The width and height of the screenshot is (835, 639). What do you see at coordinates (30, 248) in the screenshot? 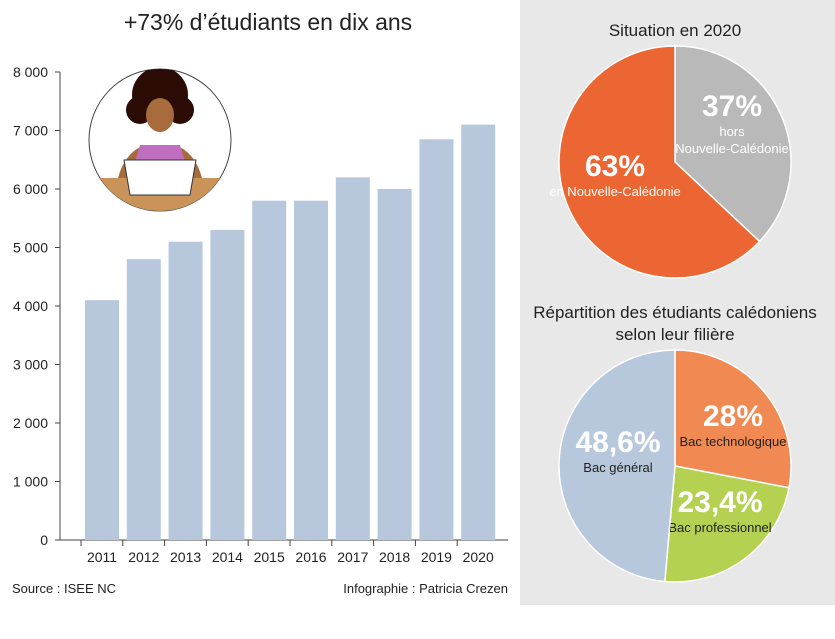
I see `y-tick-label: 5 000` at bounding box center [30, 248].